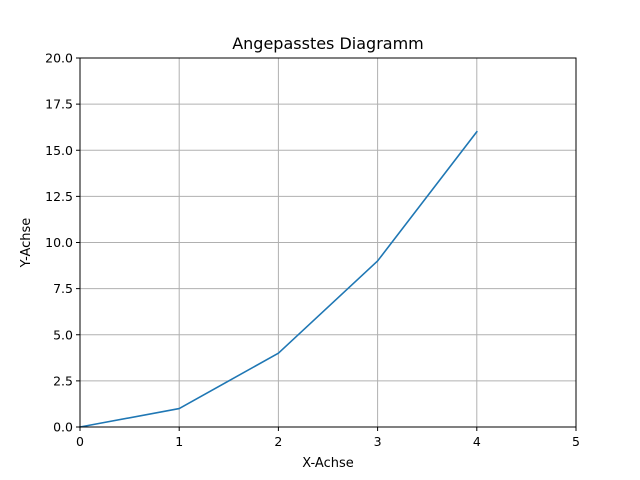 The image size is (640, 480). What do you see at coordinates (63, 334) in the screenshot?
I see `y-tick-label: 5.0` at bounding box center [63, 334].